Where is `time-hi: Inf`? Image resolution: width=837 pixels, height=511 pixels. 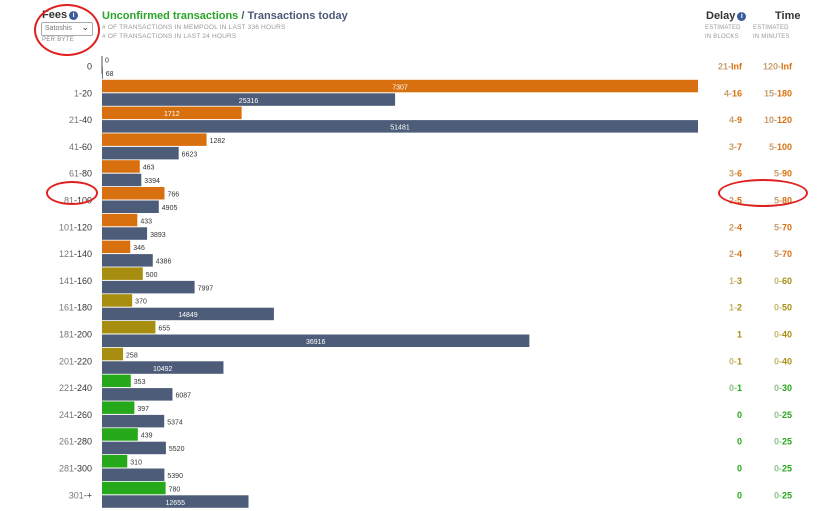
time-hi: Inf is located at coordinates (787, 67).